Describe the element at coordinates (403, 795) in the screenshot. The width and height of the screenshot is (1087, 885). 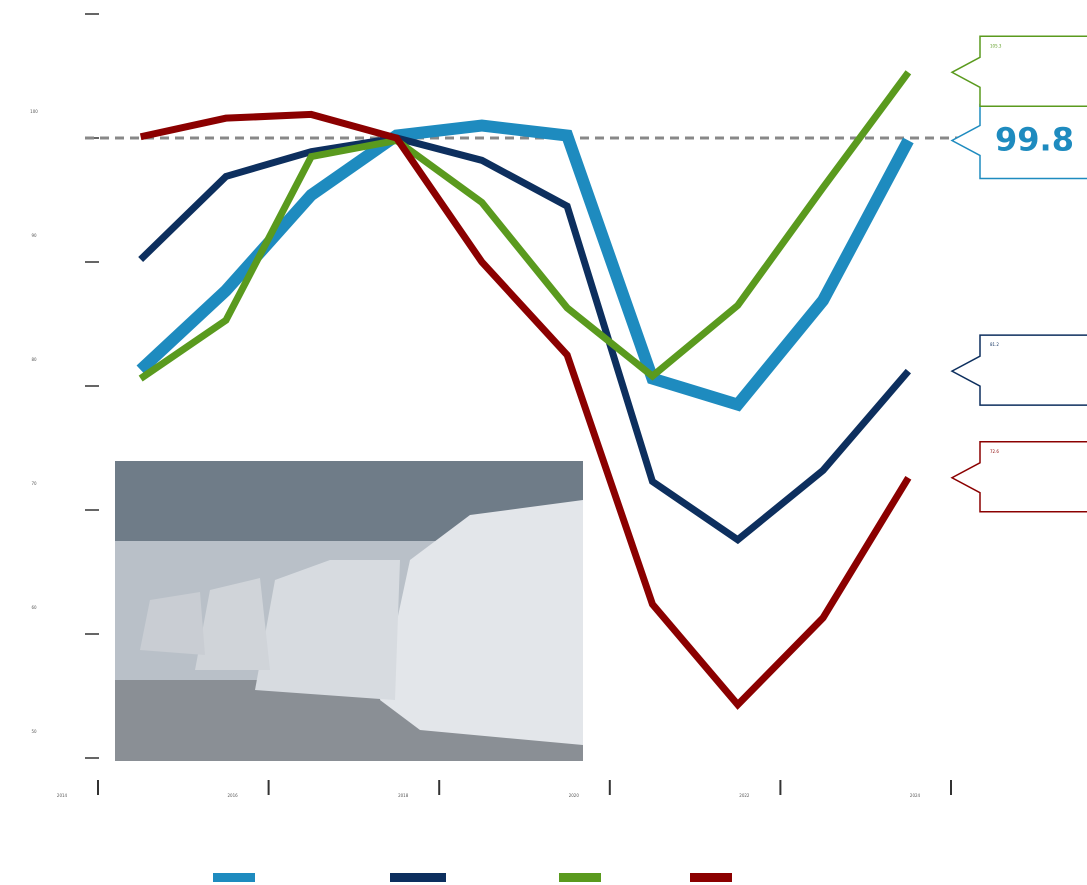
I see `x-tick-label: 2018` at that location.